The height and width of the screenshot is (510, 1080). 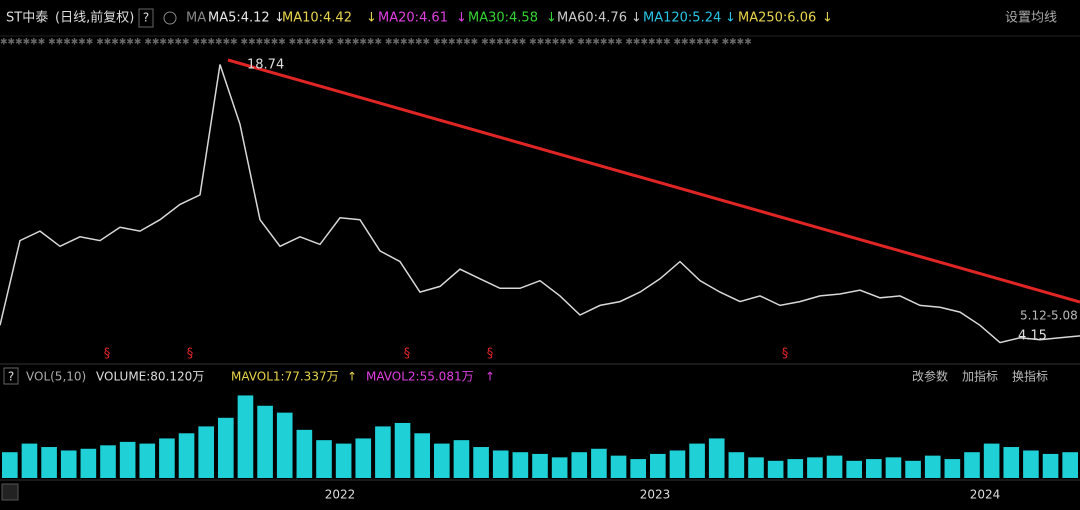 What do you see at coordinates (985, 495) in the screenshot?
I see `x-label: 2024` at bounding box center [985, 495].